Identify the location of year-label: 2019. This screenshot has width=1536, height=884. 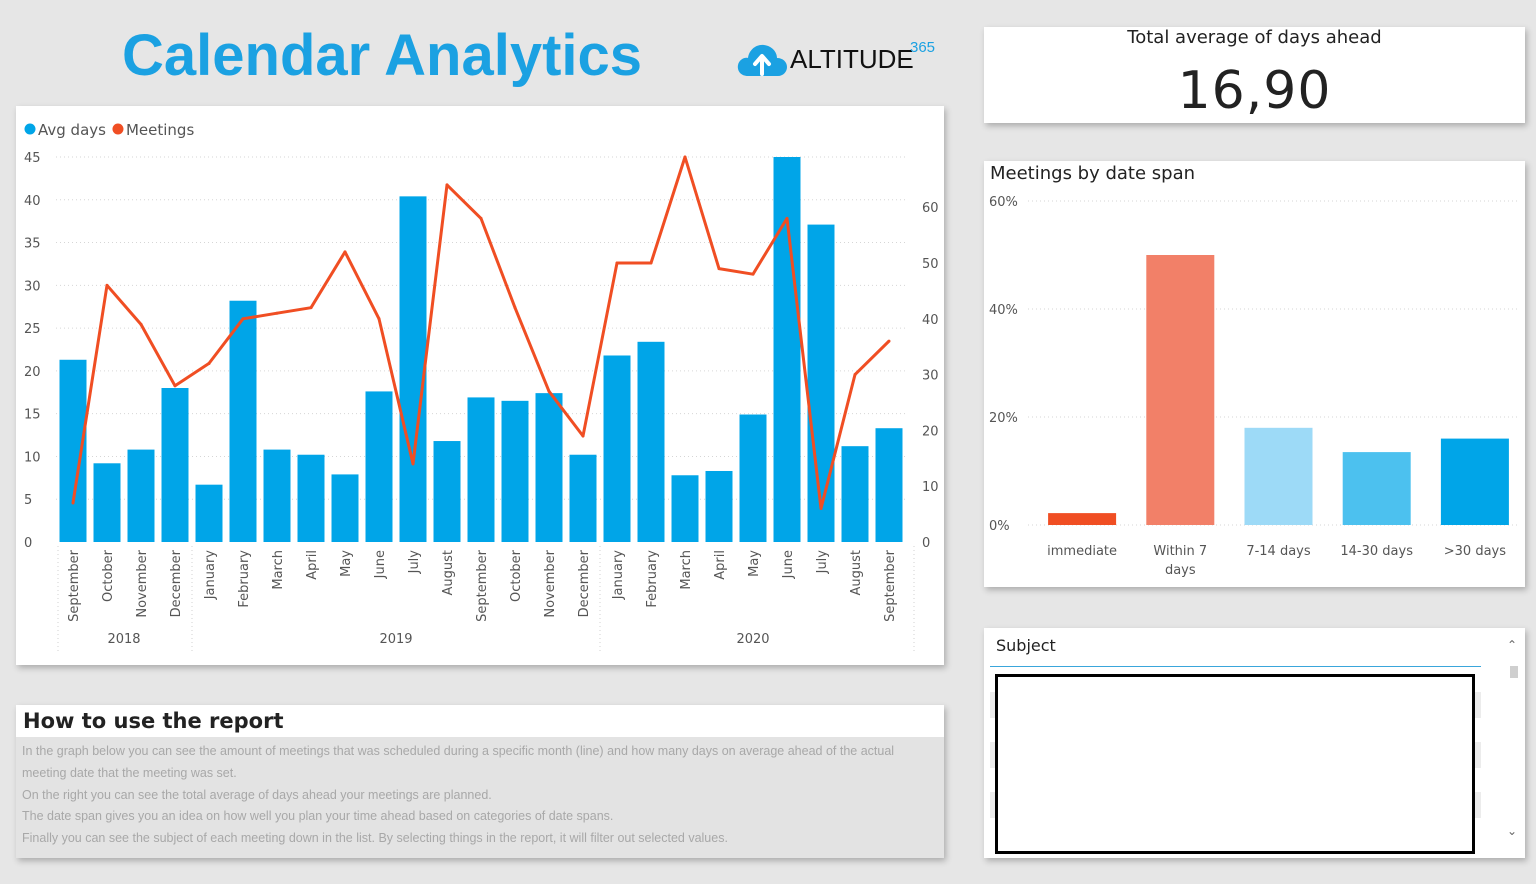
(395, 639).